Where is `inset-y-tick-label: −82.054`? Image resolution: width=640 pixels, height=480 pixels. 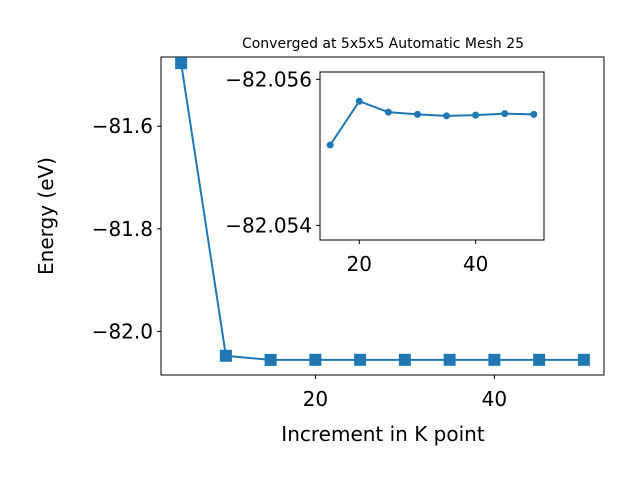
inset-y-tick-label: −82.054 is located at coordinates (268, 225).